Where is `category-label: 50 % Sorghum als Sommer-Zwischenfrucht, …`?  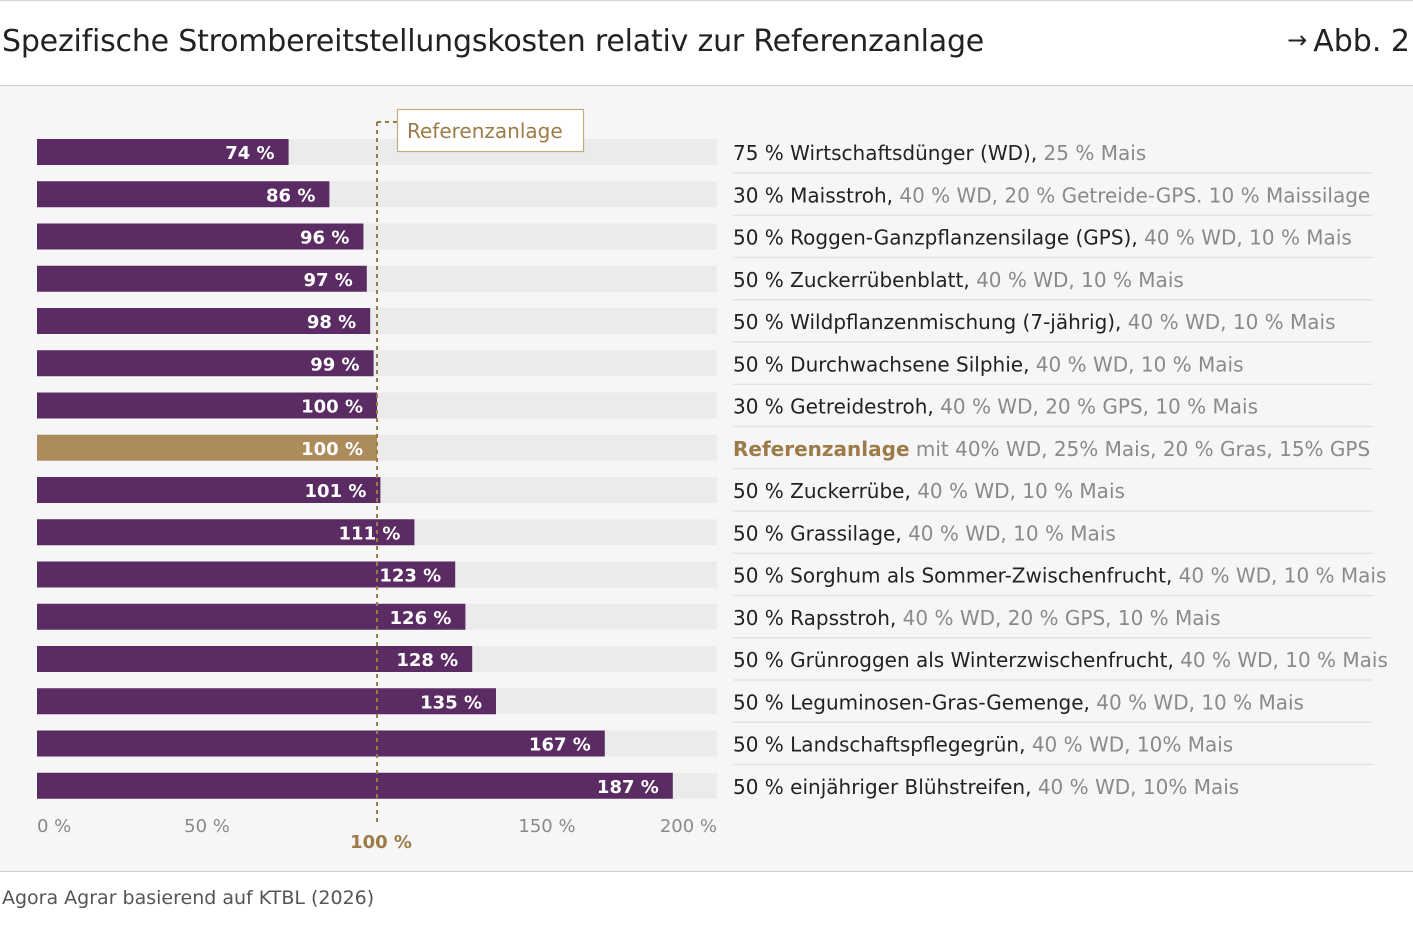
category-label: 50 % Sorghum als Sommer-Zwischenfrucht, … is located at coordinates (1059, 576).